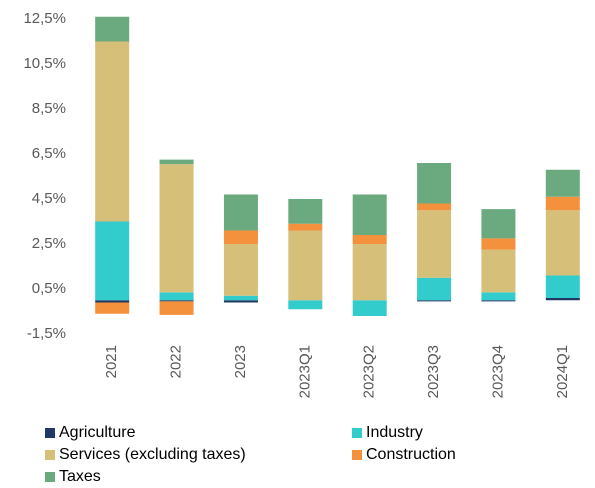 The width and height of the screenshot is (595, 488). Describe the element at coordinates (80, 476) in the screenshot. I see `legend-label: Taxes` at that location.